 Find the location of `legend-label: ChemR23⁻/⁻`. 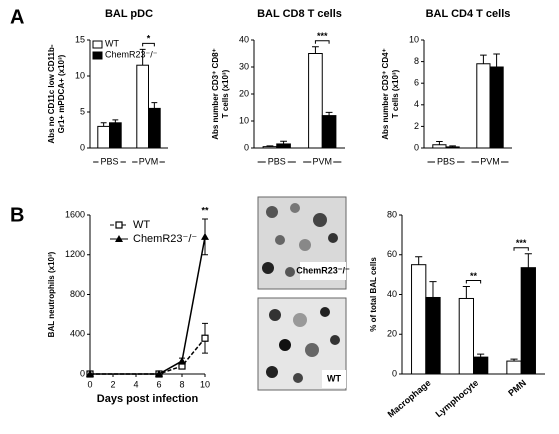

legend-label: ChemR23⁻/⁻ is located at coordinates (131, 54).